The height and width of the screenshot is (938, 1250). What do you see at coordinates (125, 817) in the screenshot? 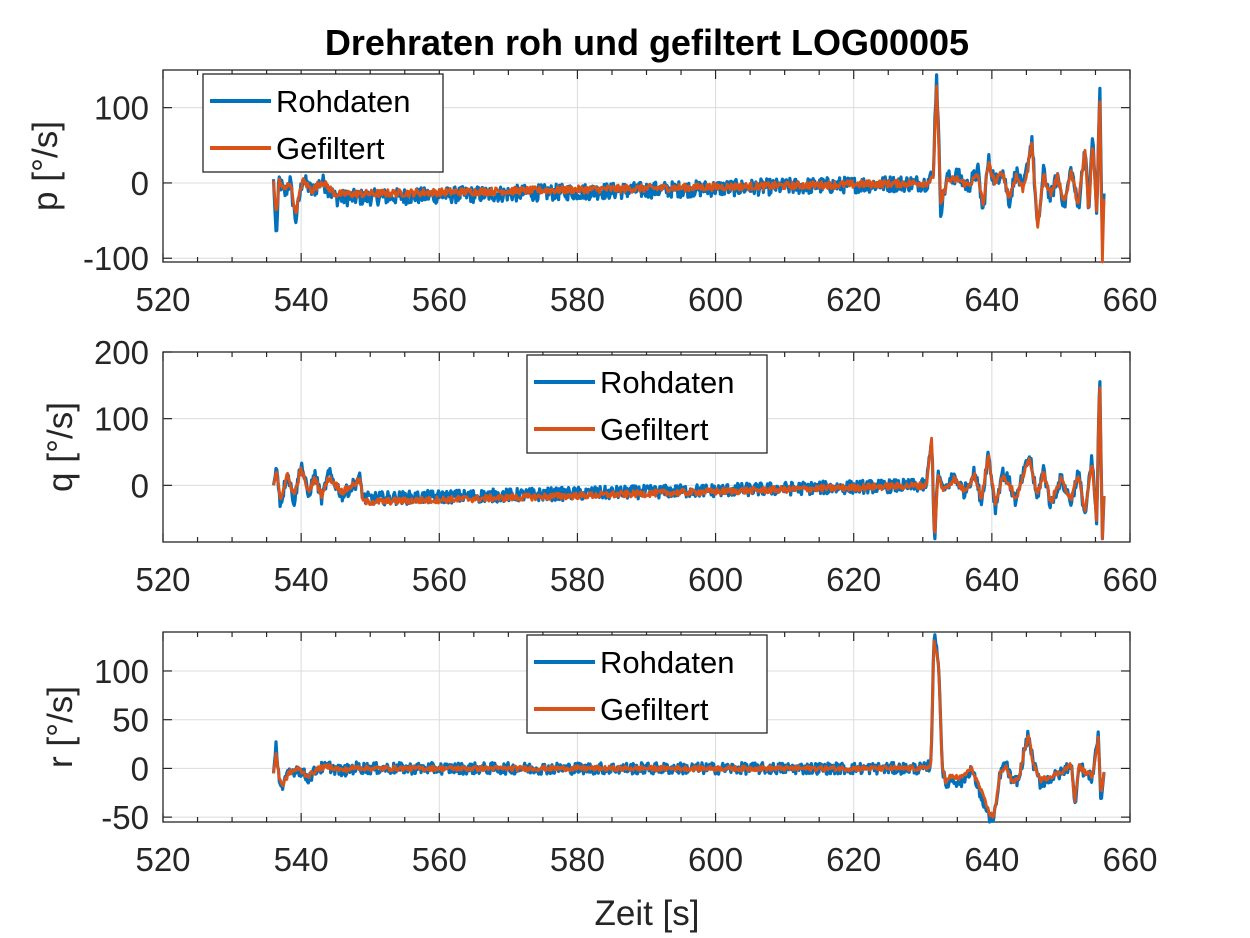
I see `y-tick-label: -50` at bounding box center [125, 817].